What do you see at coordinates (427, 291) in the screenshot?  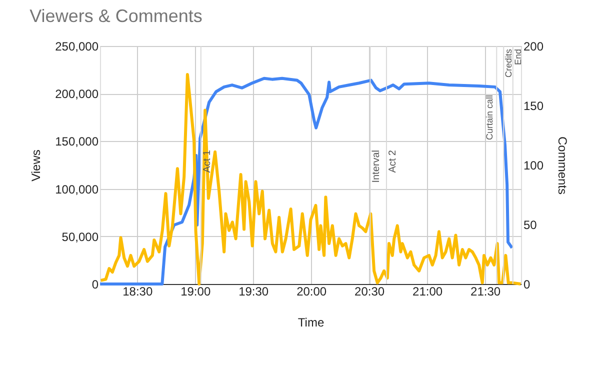 I see `x-tick-label: 21:00` at bounding box center [427, 291].